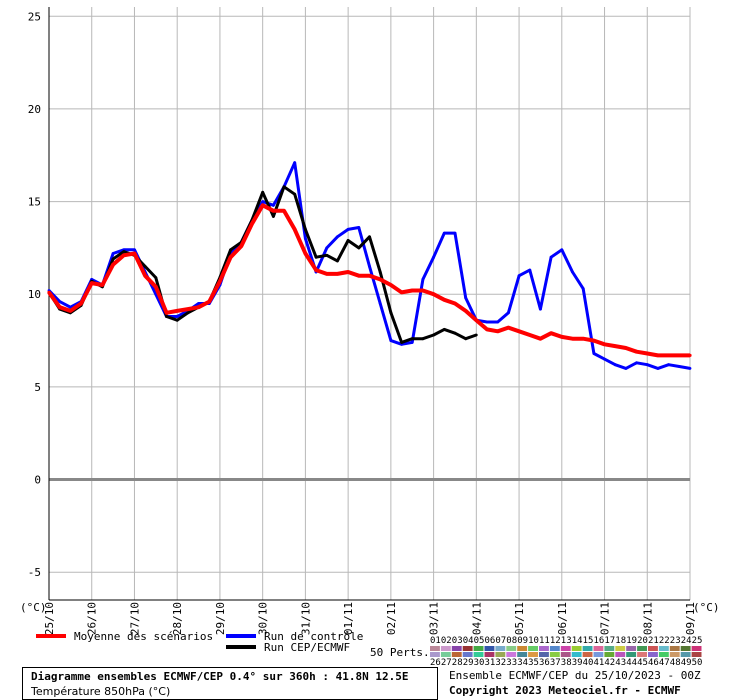 This screenshot has height=700, width=740. I want to click on x-tick-label: 28/10, so click(177, 618).